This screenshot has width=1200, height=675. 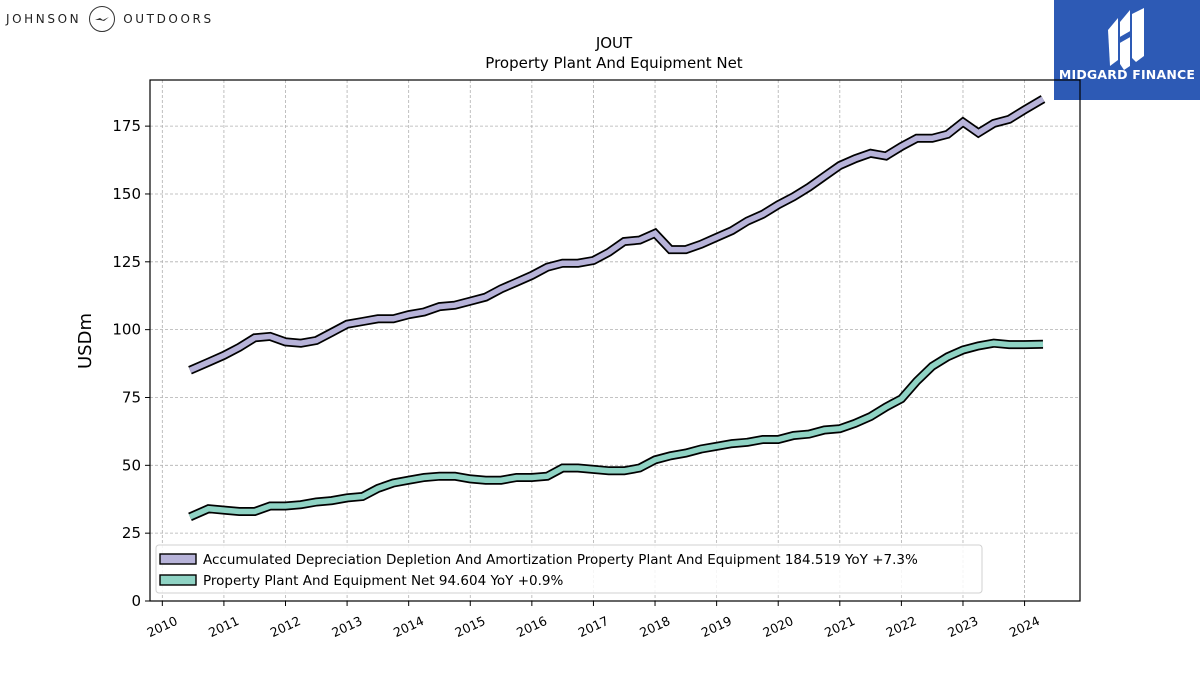 I want to click on x-tick-label: 2017, so click(x=593, y=626).